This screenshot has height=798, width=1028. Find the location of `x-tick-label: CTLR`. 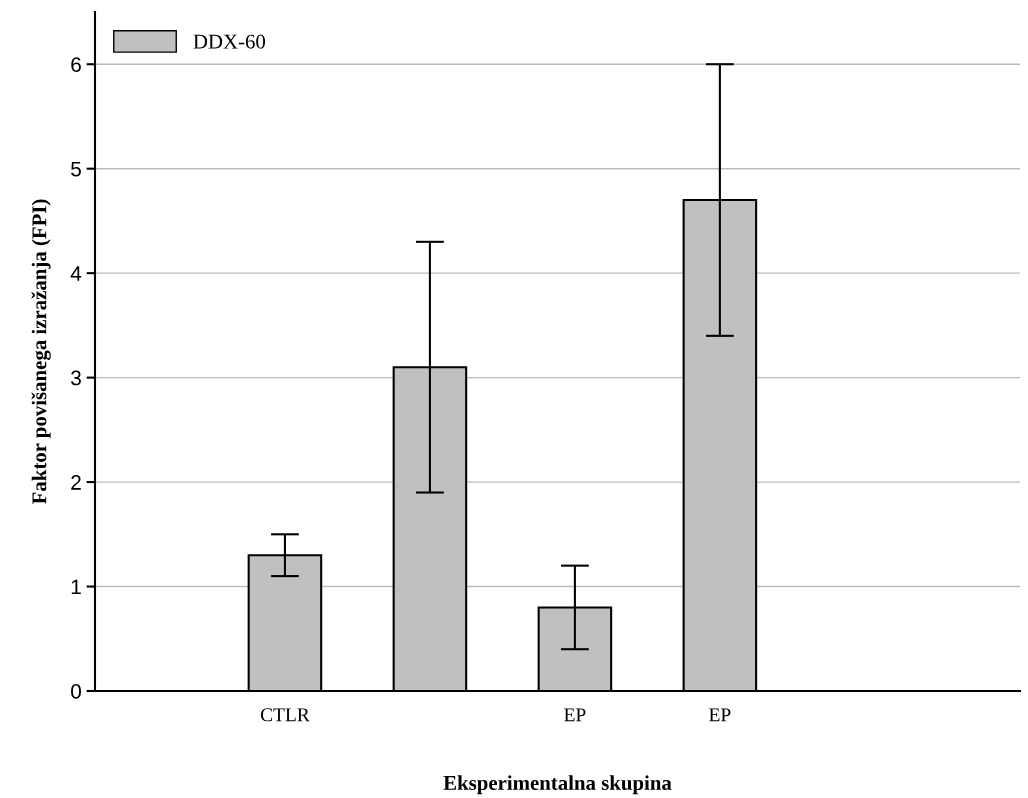

x-tick-label: CTLR is located at coordinates (285, 715).